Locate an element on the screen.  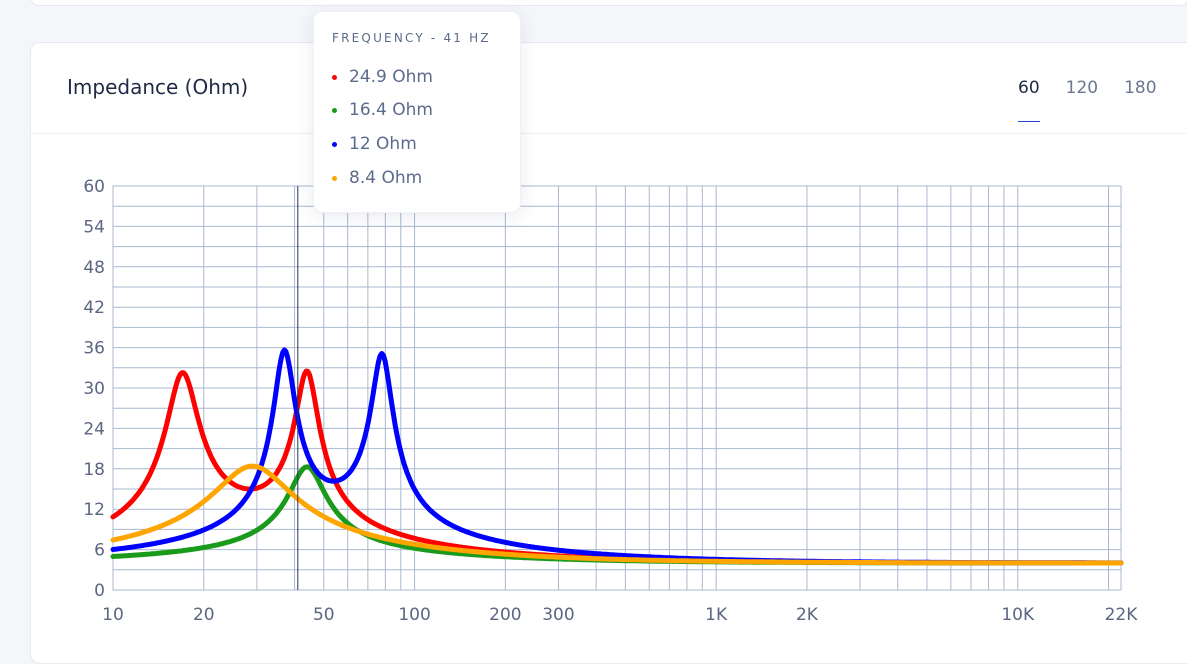
x-tick-label: 10 is located at coordinates (113, 615).